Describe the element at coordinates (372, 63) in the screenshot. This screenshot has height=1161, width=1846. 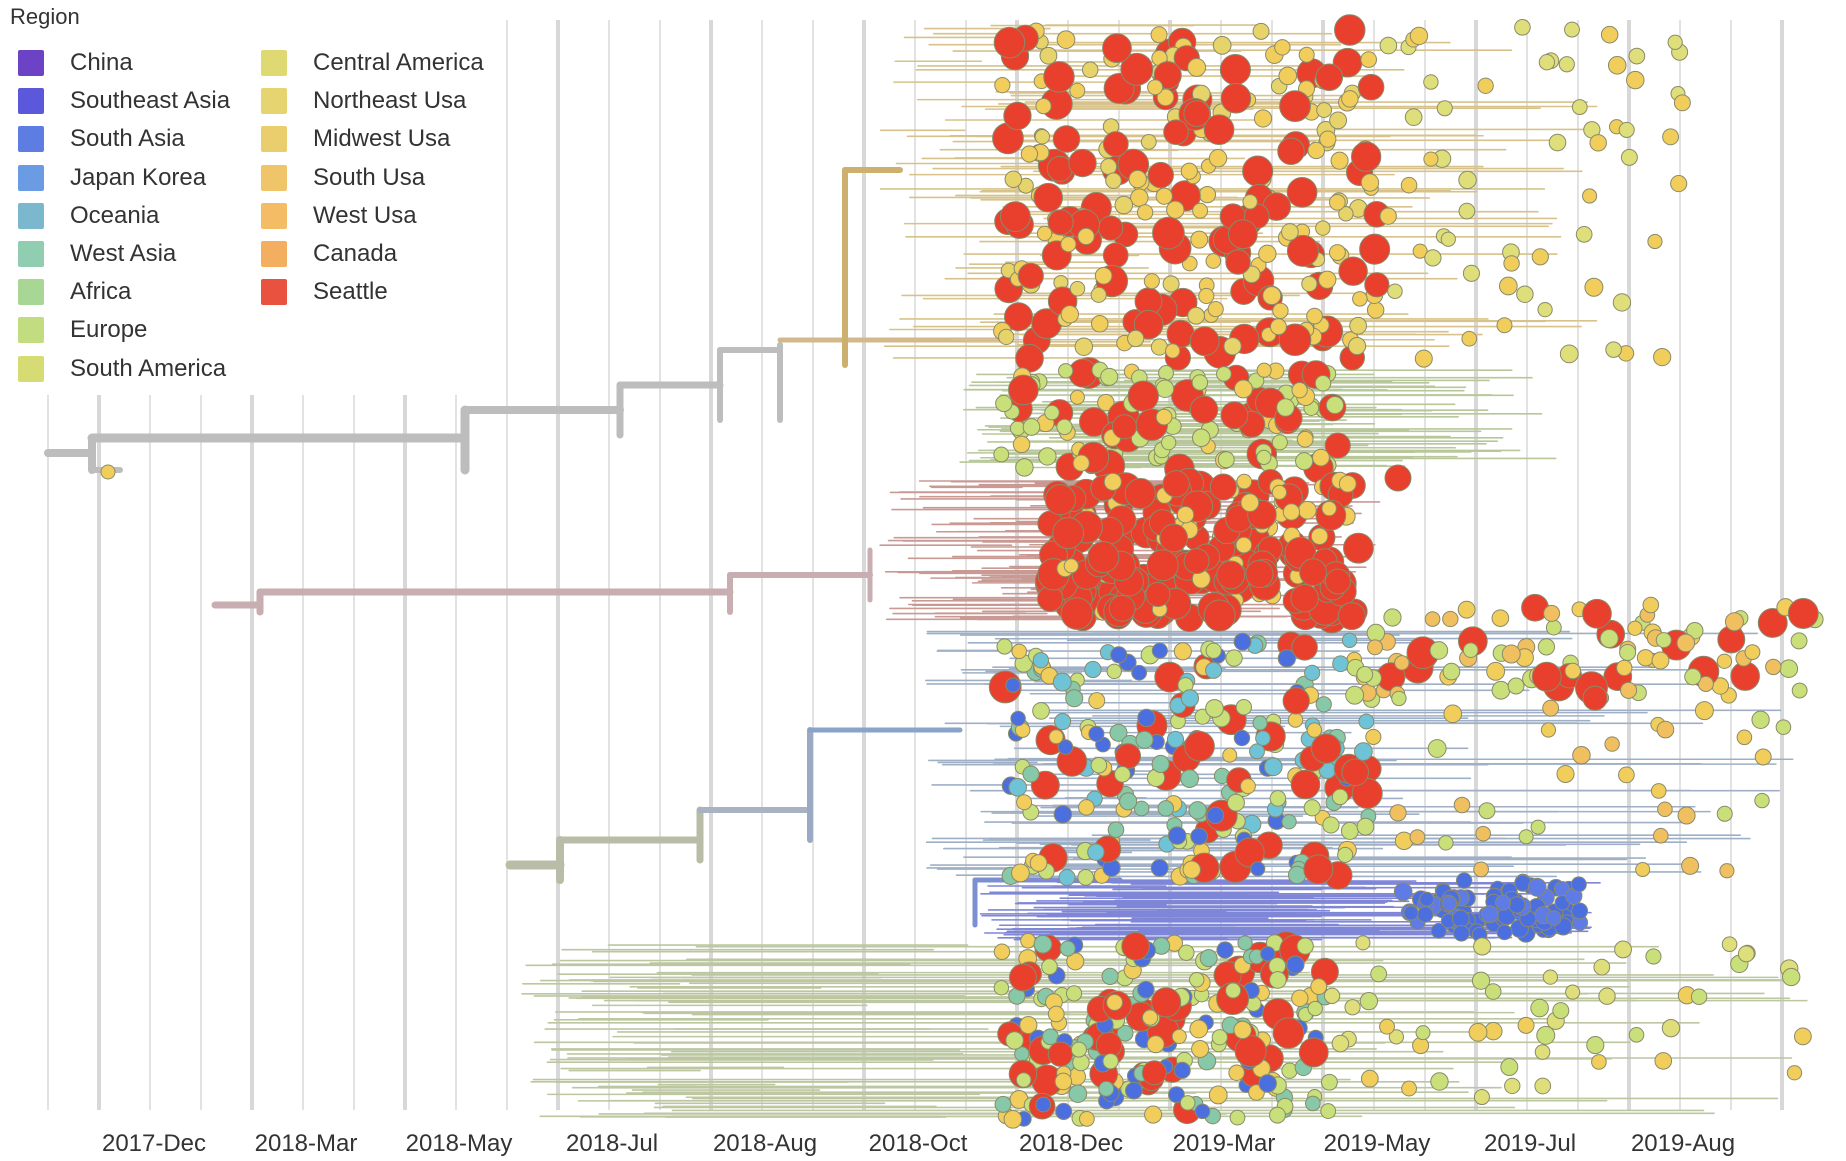
I see `legend-item-central-america: Central America` at that location.